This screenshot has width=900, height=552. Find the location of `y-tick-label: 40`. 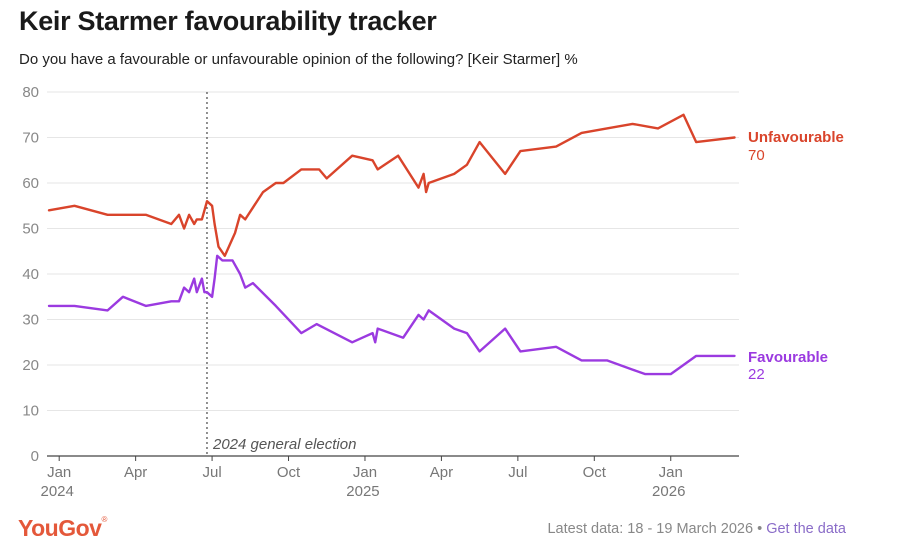

y-tick-label: 40 is located at coordinates (30, 274).